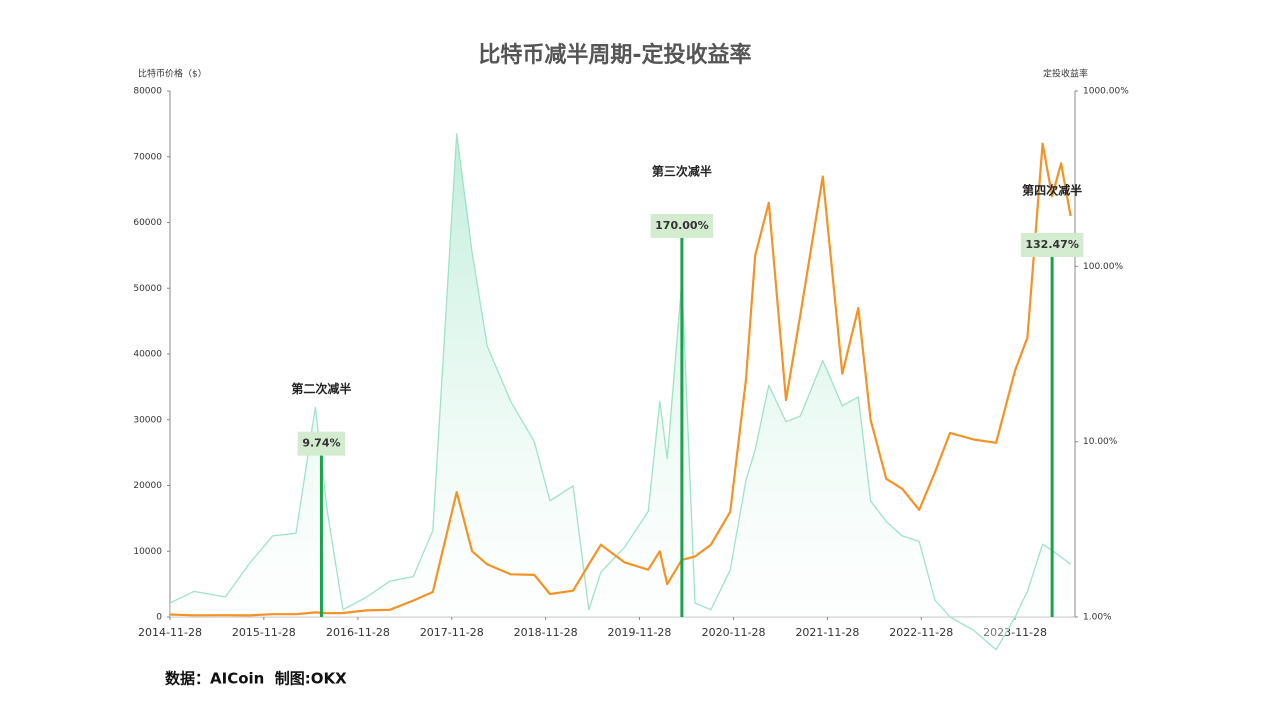  What do you see at coordinates (147, 223) in the screenshot?
I see `y-tick-label: 60000` at bounding box center [147, 223].